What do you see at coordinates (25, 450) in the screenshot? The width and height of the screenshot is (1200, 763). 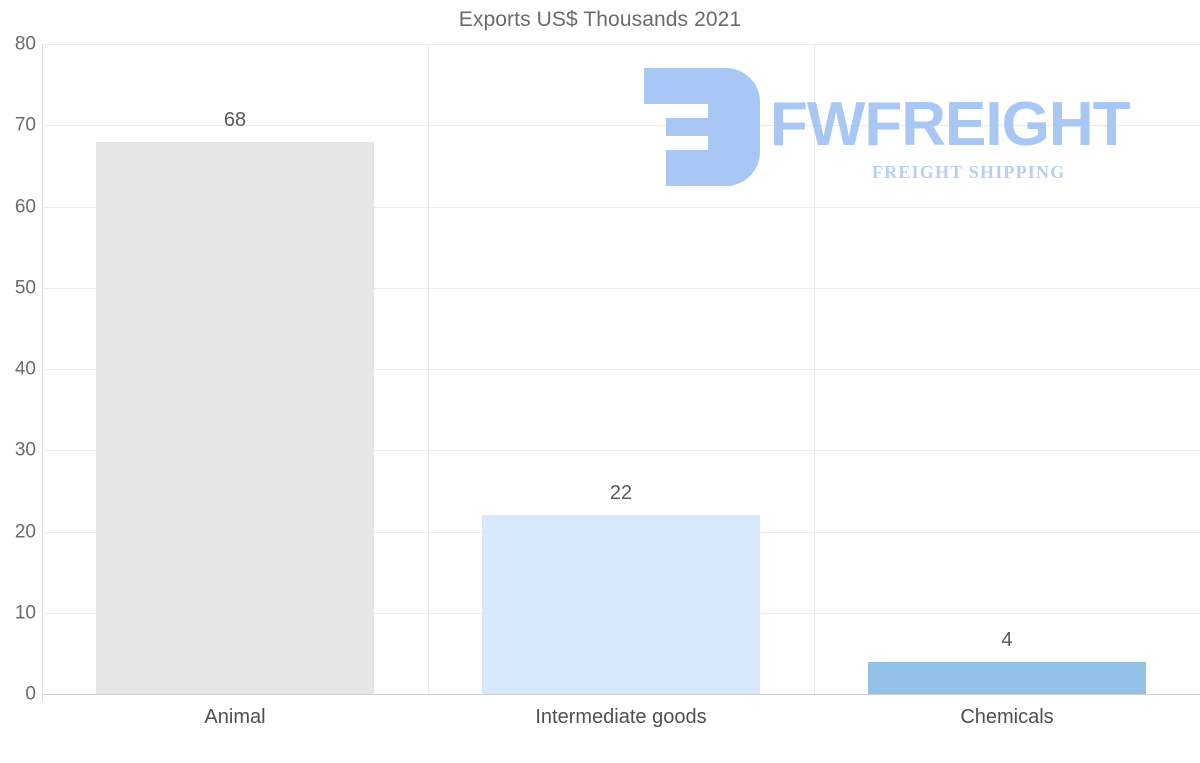 I see `y-axis-tick-label: 30` at bounding box center [25, 450].